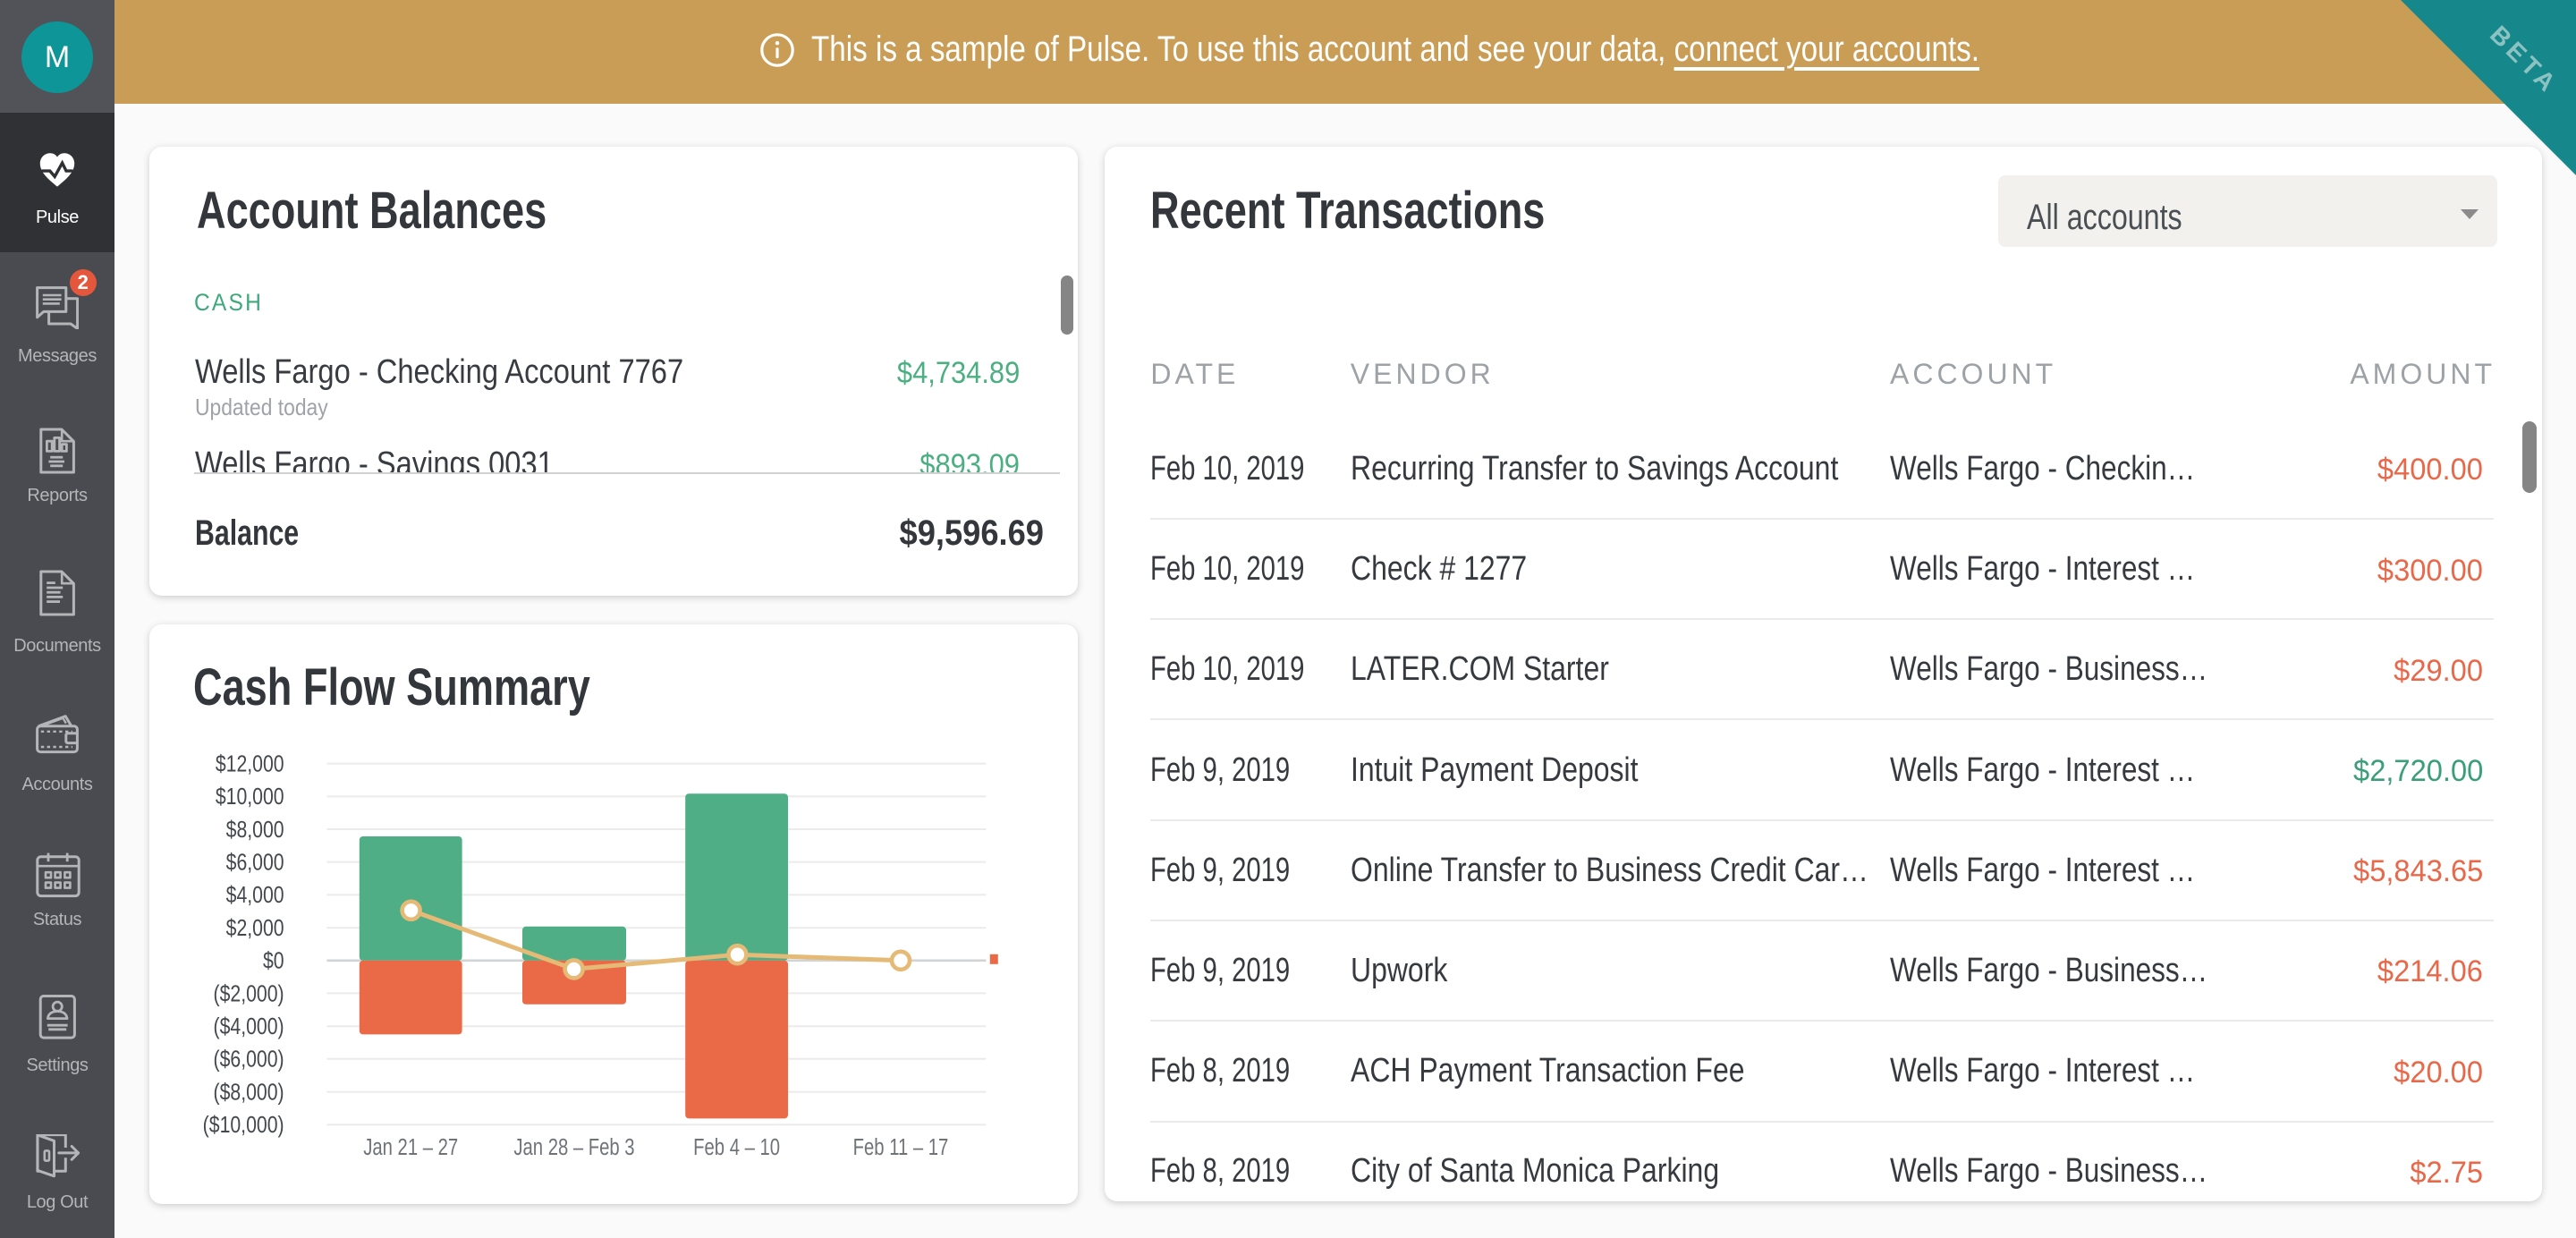 Image resolution: width=2576 pixels, height=1238 pixels. What do you see at coordinates (273, 961) in the screenshot?
I see `svg-text: $0` at bounding box center [273, 961].